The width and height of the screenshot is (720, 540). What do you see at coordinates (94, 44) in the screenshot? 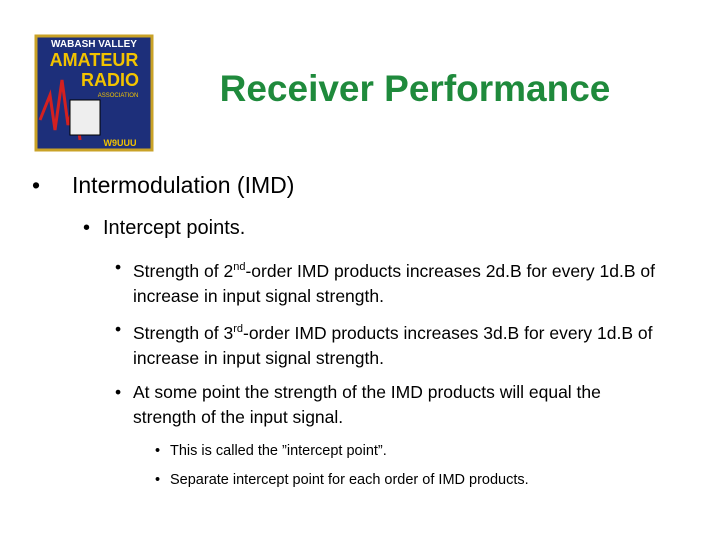
I see `logo-line: WABASH VALLEY` at bounding box center [94, 44].